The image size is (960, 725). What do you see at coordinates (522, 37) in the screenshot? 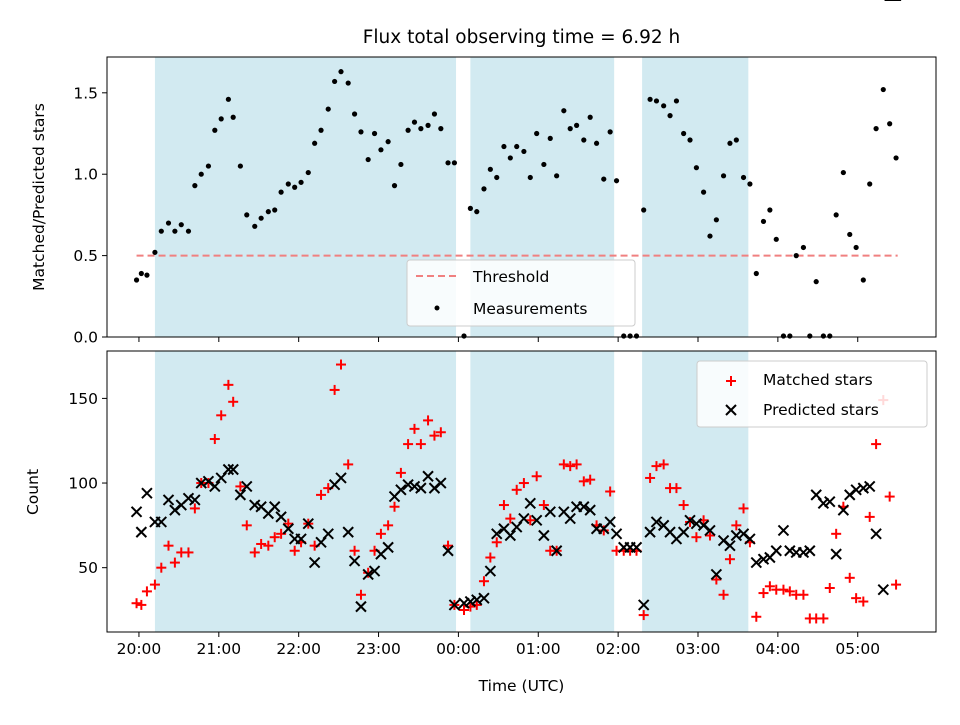
I see `chart-title: Flux total observing time = 6.92 h` at bounding box center [522, 37].